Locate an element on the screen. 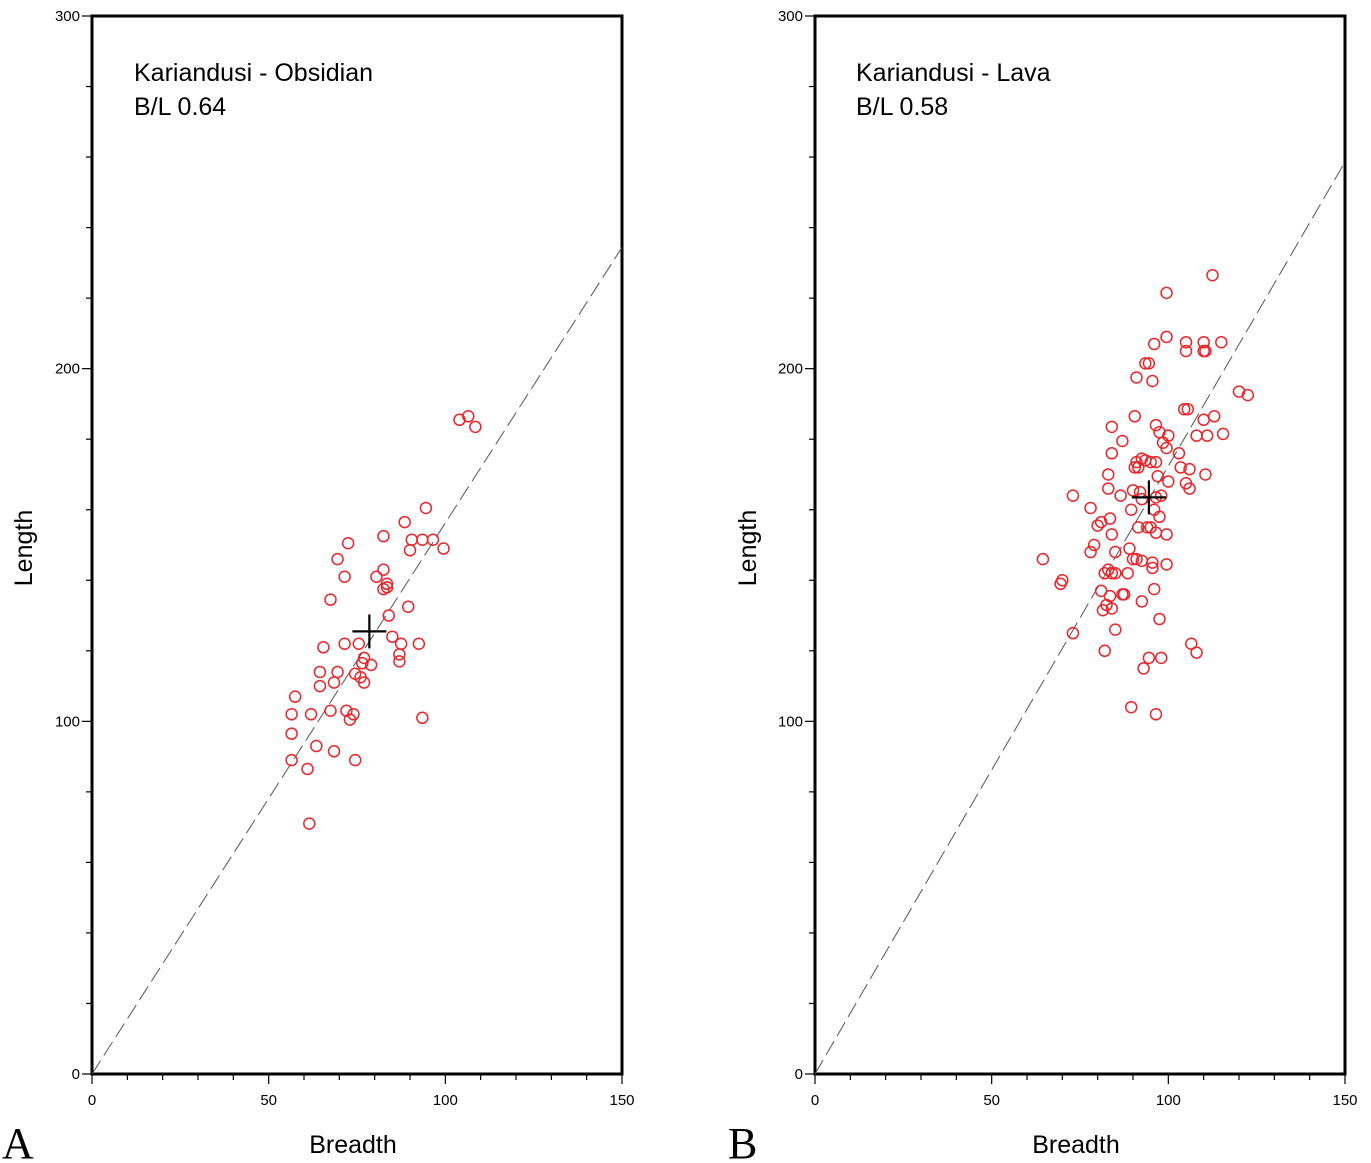 The height and width of the screenshot is (1163, 1371). points-group is located at coordinates (383, 620).